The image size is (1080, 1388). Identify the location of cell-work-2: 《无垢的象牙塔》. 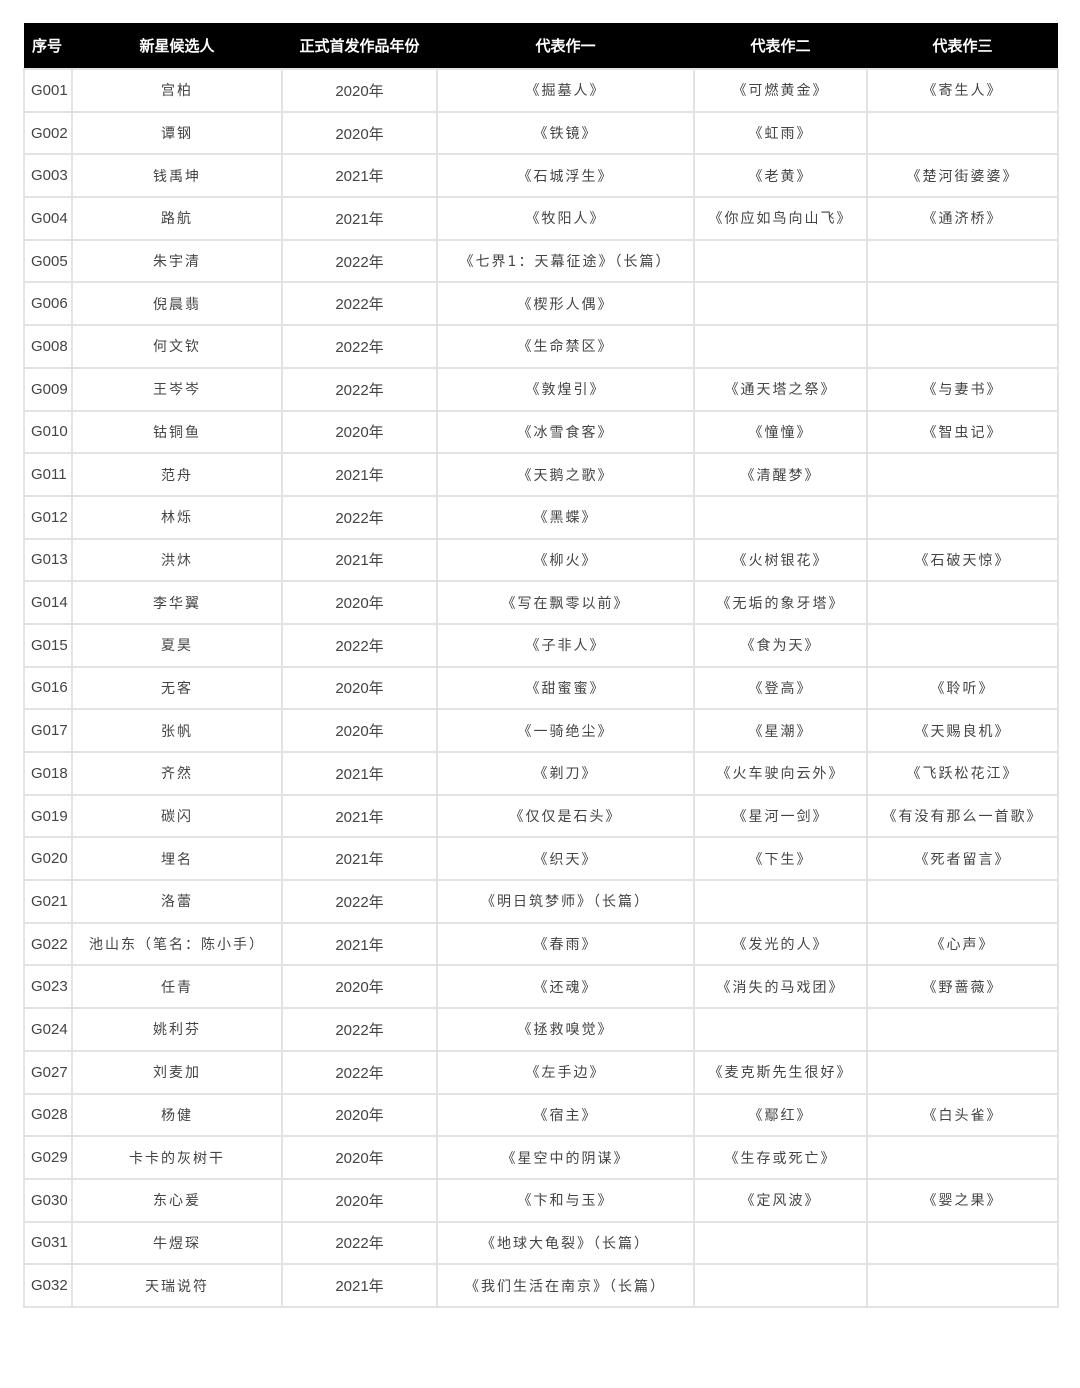
(780, 602).